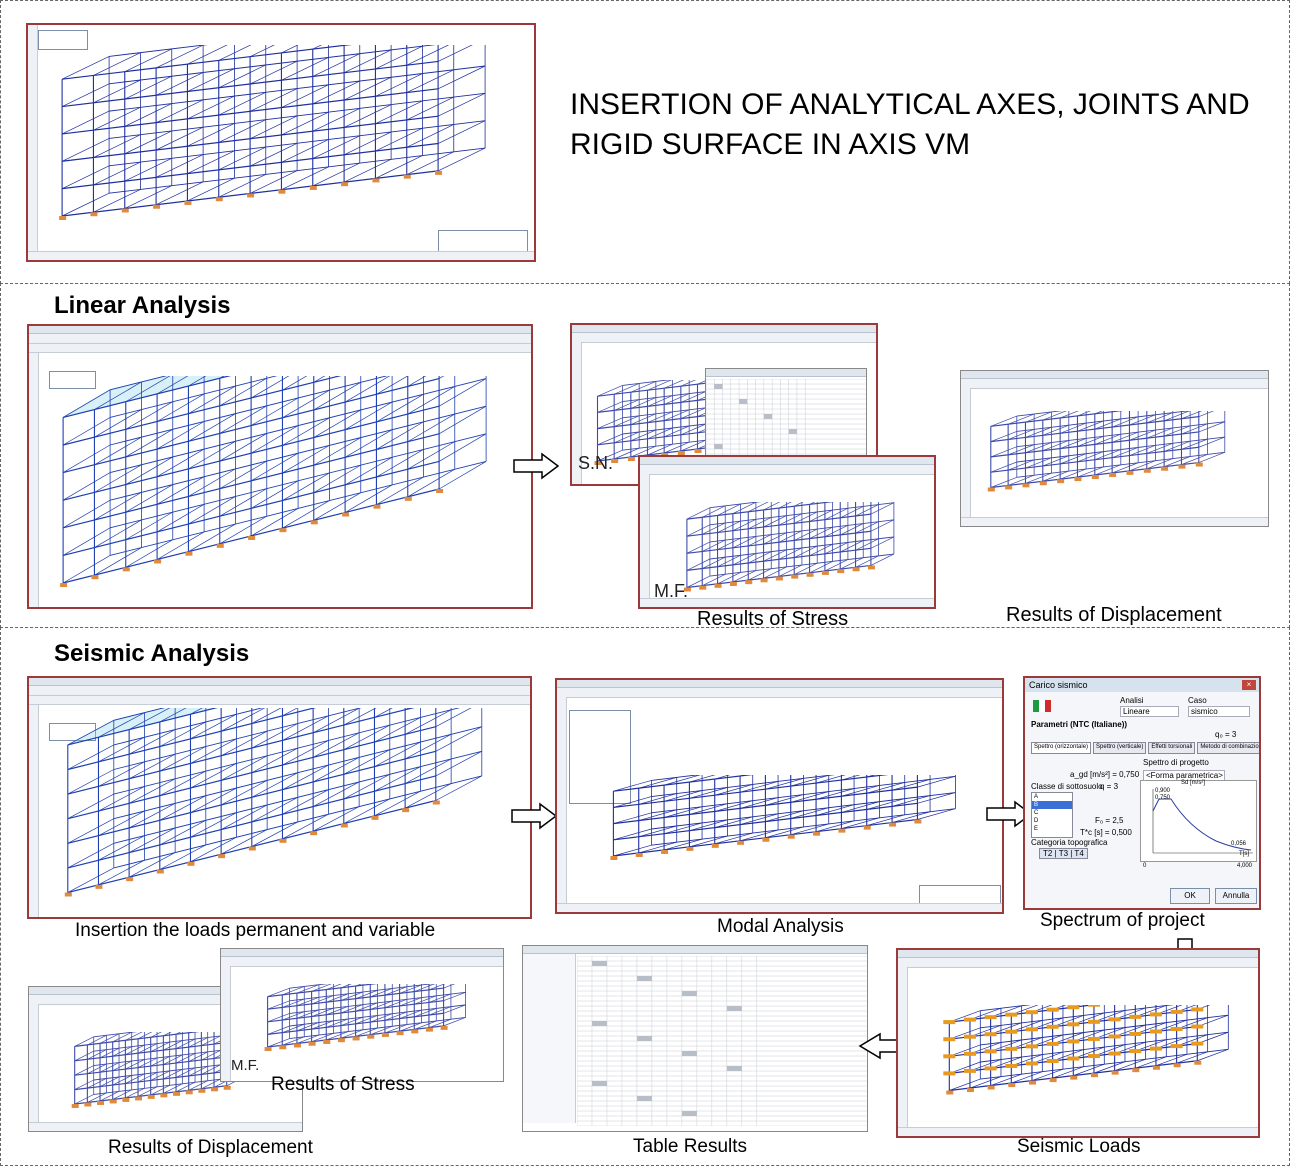  Describe the element at coordinates (1197, 700) in the screenshot. I see `caso-label: Caso` at that location.